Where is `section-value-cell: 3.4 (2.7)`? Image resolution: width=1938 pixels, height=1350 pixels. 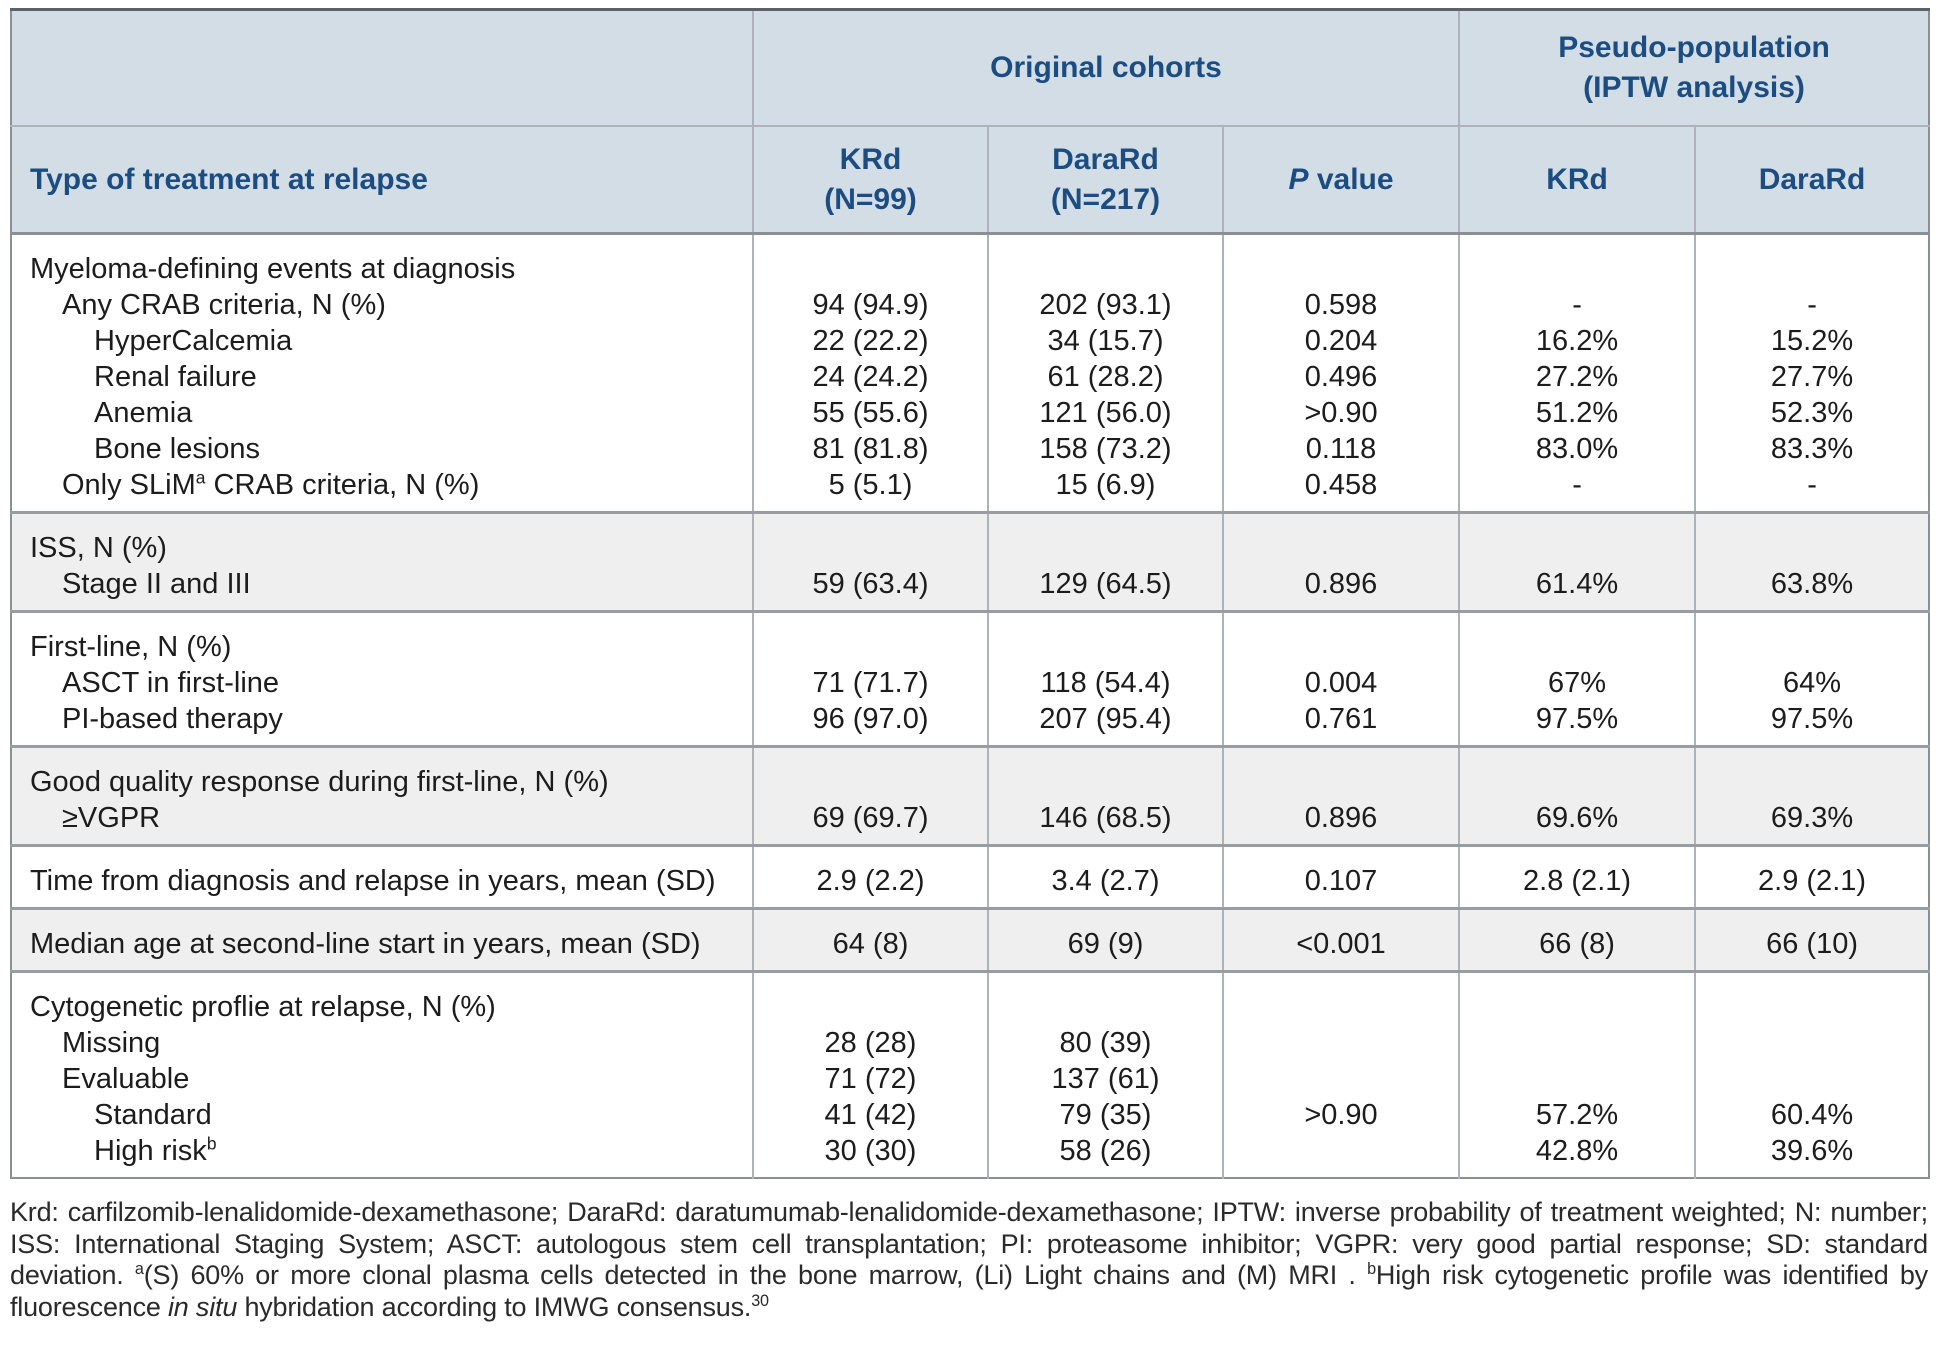
section-value-cell: 3.4 (2.7) is located at coordinates (1105, 877).